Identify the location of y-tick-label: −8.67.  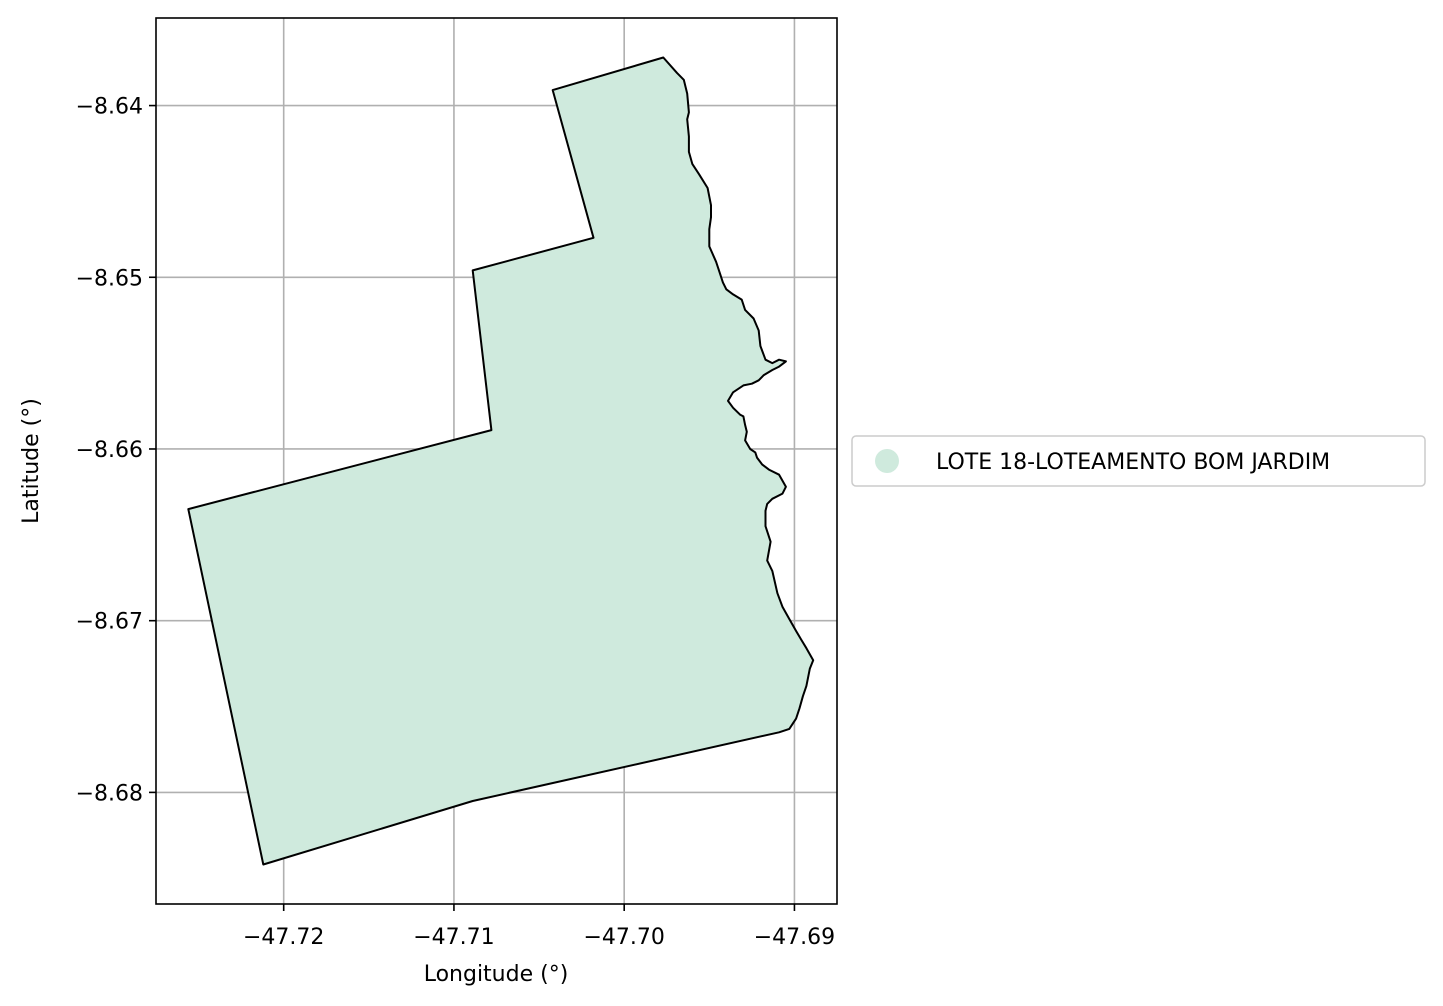
(109, 622).